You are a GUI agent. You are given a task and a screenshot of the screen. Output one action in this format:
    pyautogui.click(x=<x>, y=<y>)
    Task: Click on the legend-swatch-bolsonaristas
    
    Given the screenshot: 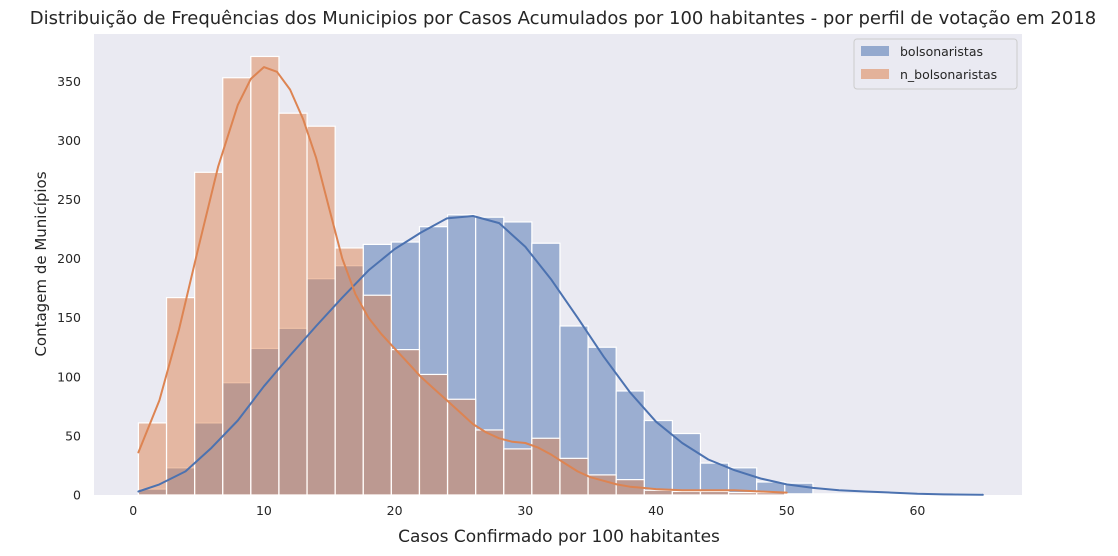 What is the action you would take?
    pyautogui.click(x=875, y=51)
    